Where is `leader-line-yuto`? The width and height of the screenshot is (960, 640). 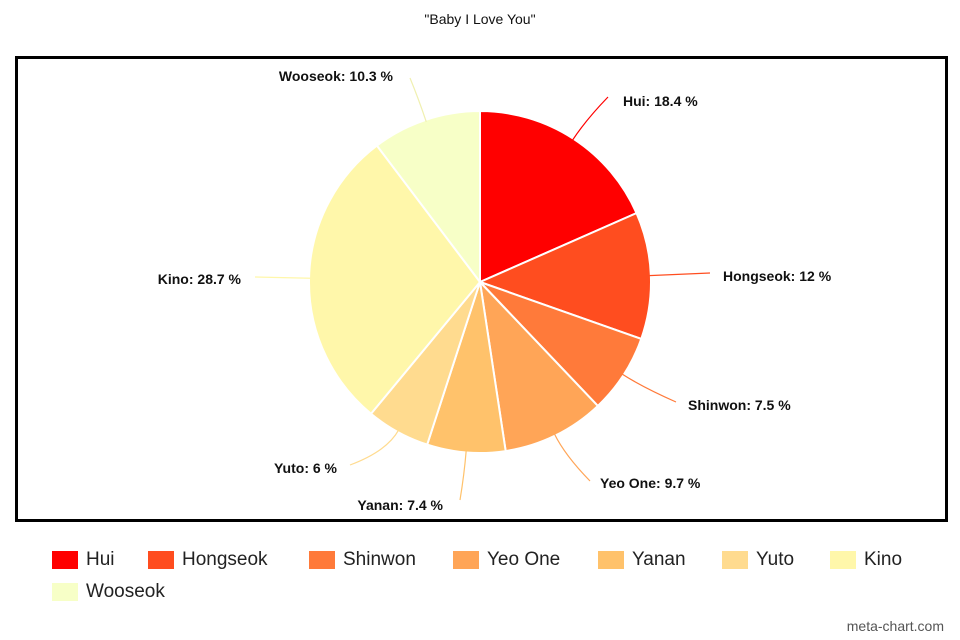
leader-line-yuto is located at coordinates (374, 447).